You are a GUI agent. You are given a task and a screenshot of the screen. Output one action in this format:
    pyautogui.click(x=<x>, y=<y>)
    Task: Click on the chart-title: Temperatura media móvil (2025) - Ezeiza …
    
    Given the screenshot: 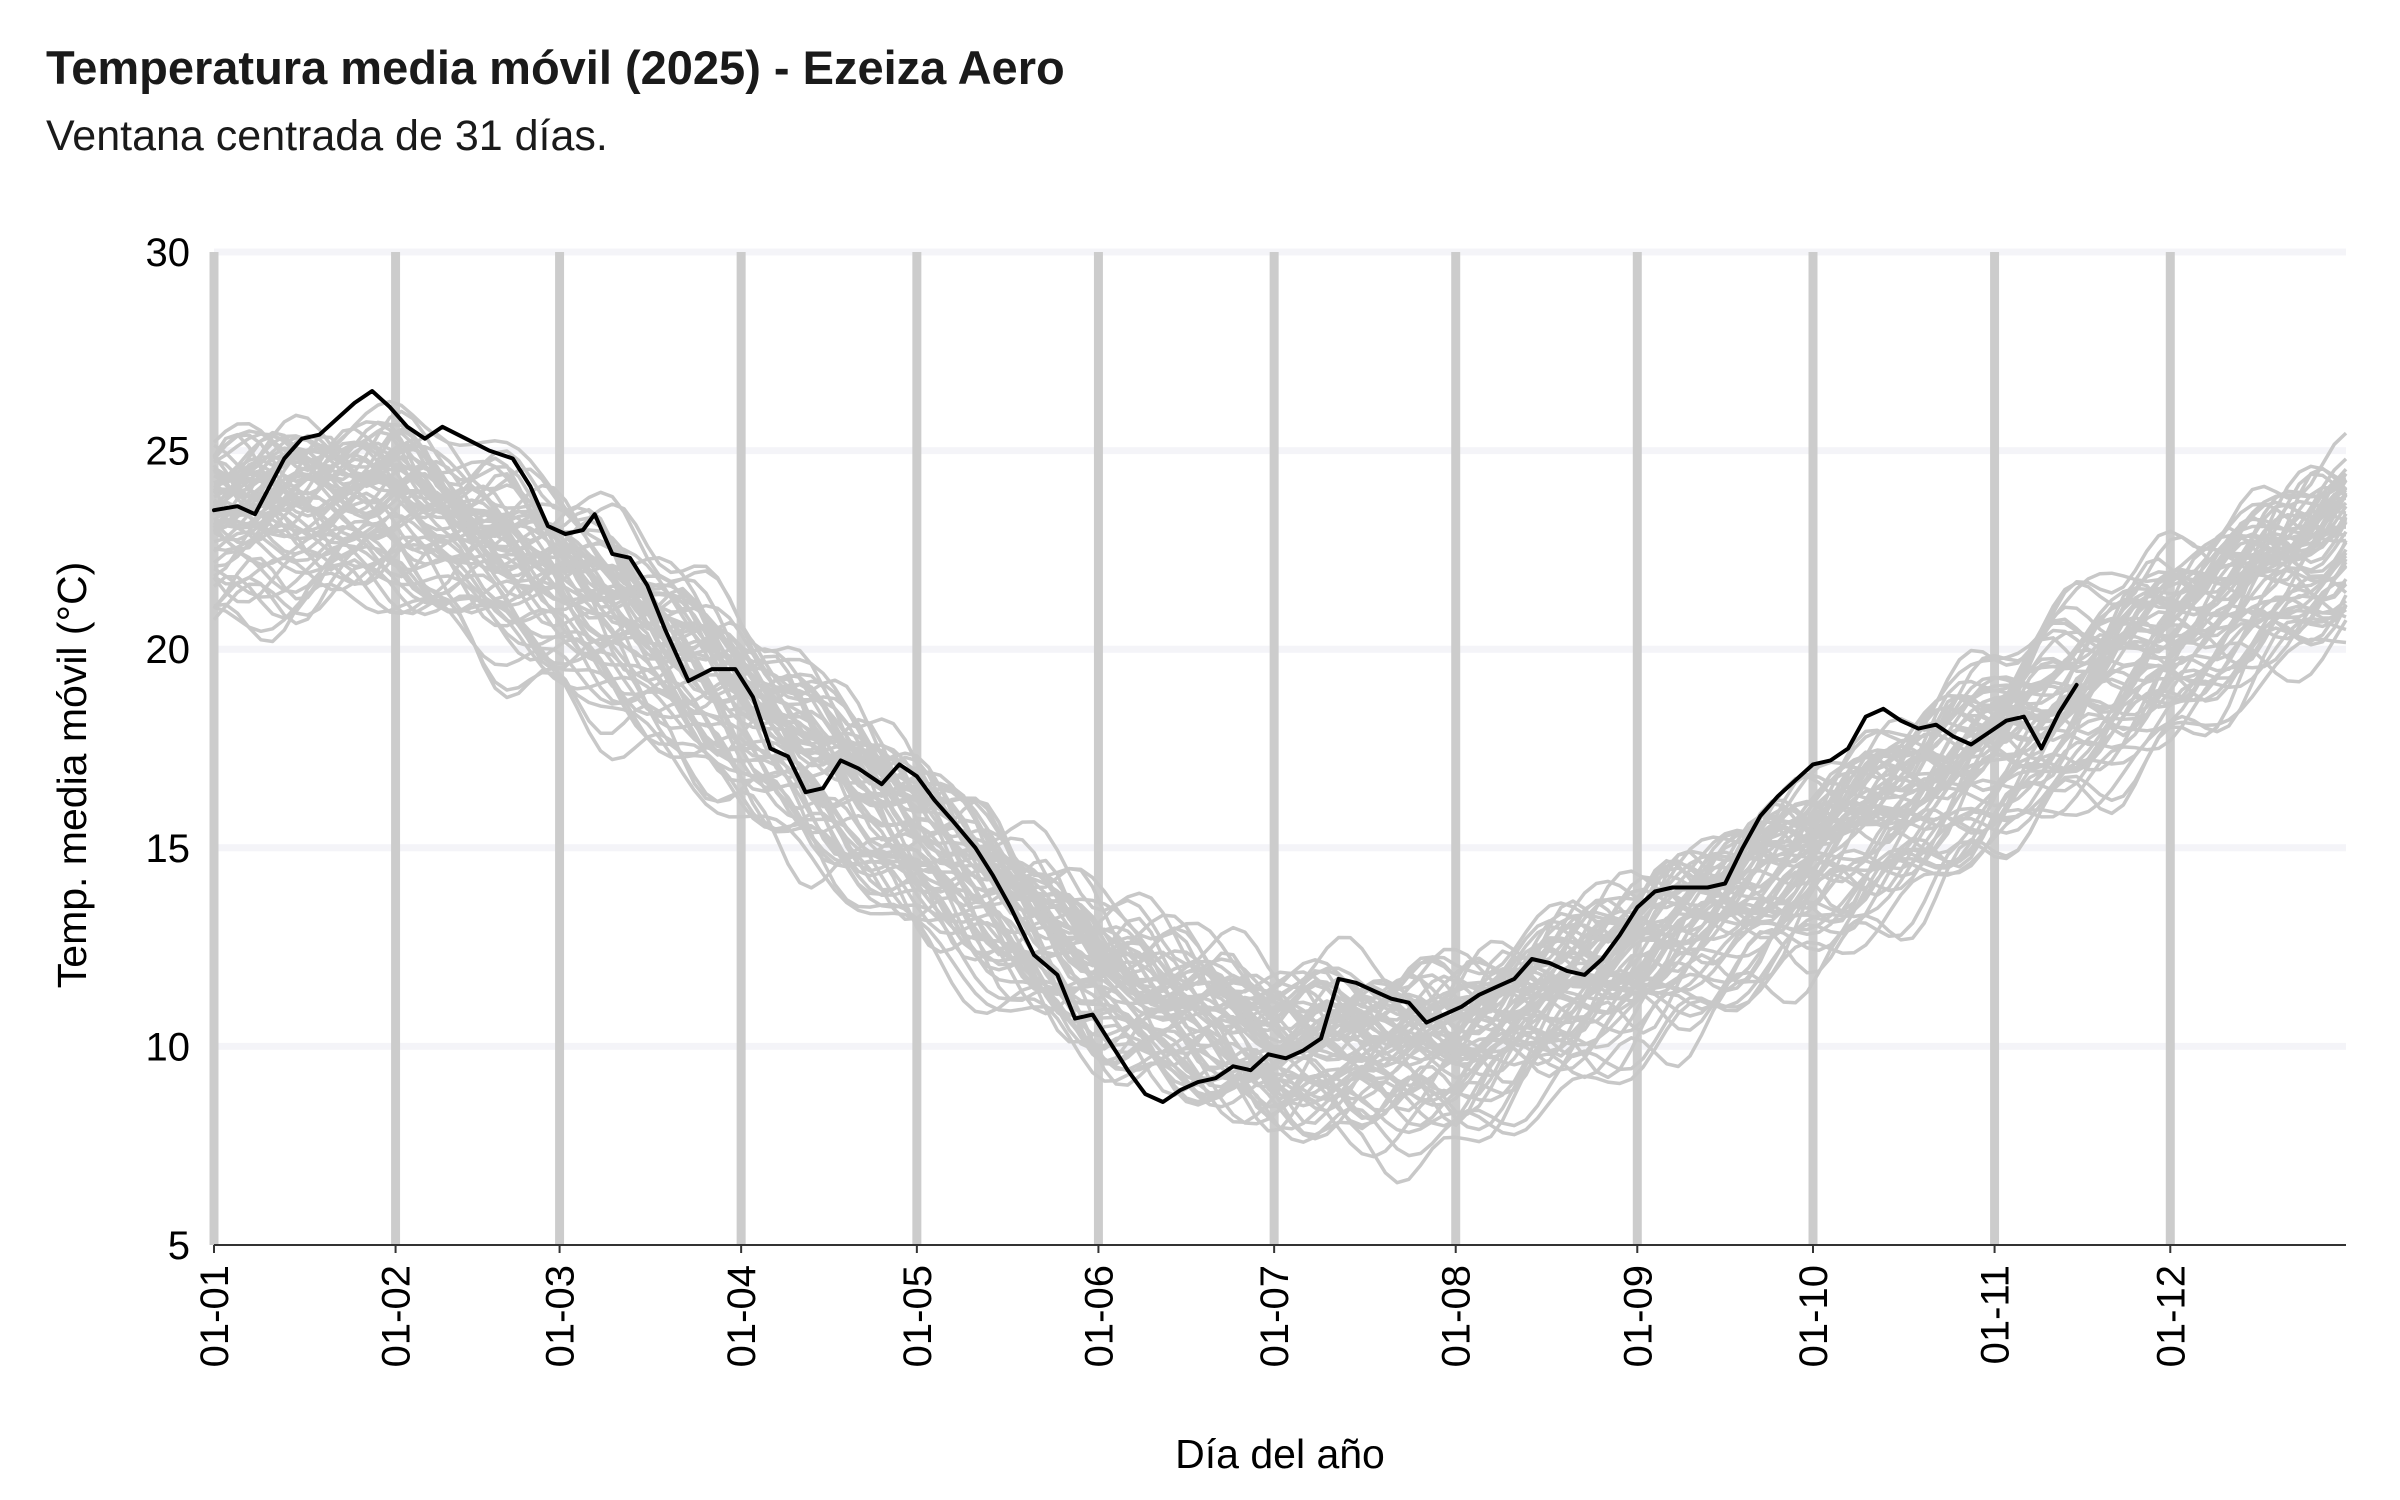 What is the action you would take?
    pyautogui.click(x=555, y=67)
    